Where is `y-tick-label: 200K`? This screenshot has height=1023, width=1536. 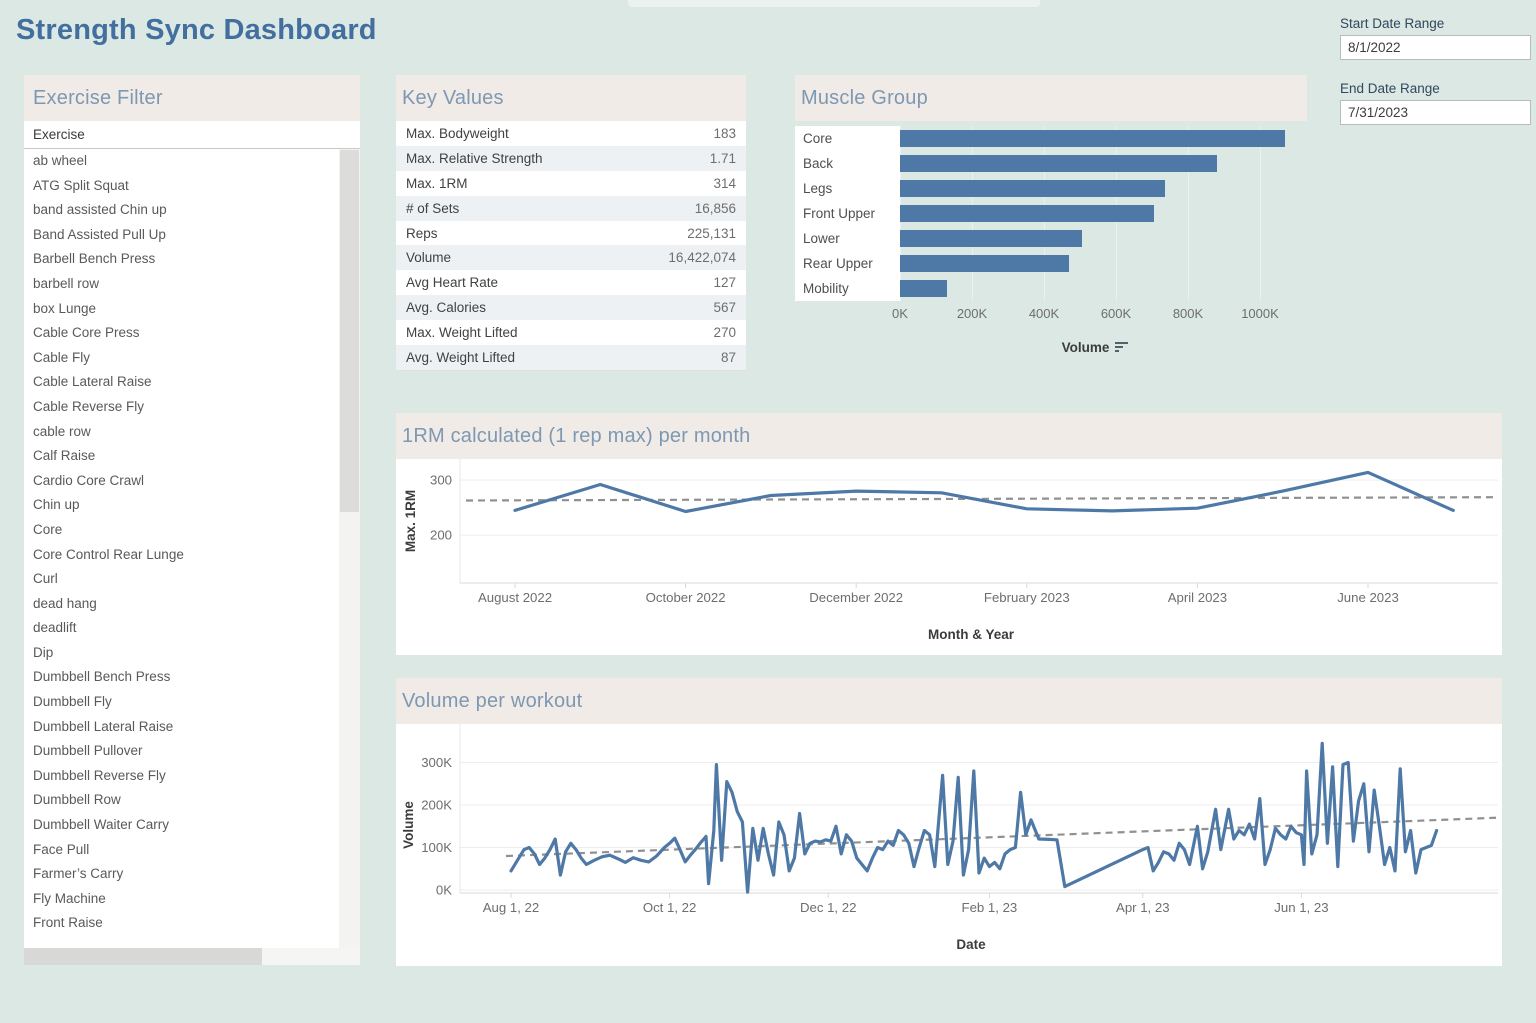 y-tick-label: 200K is located at coordinates (436, 805).